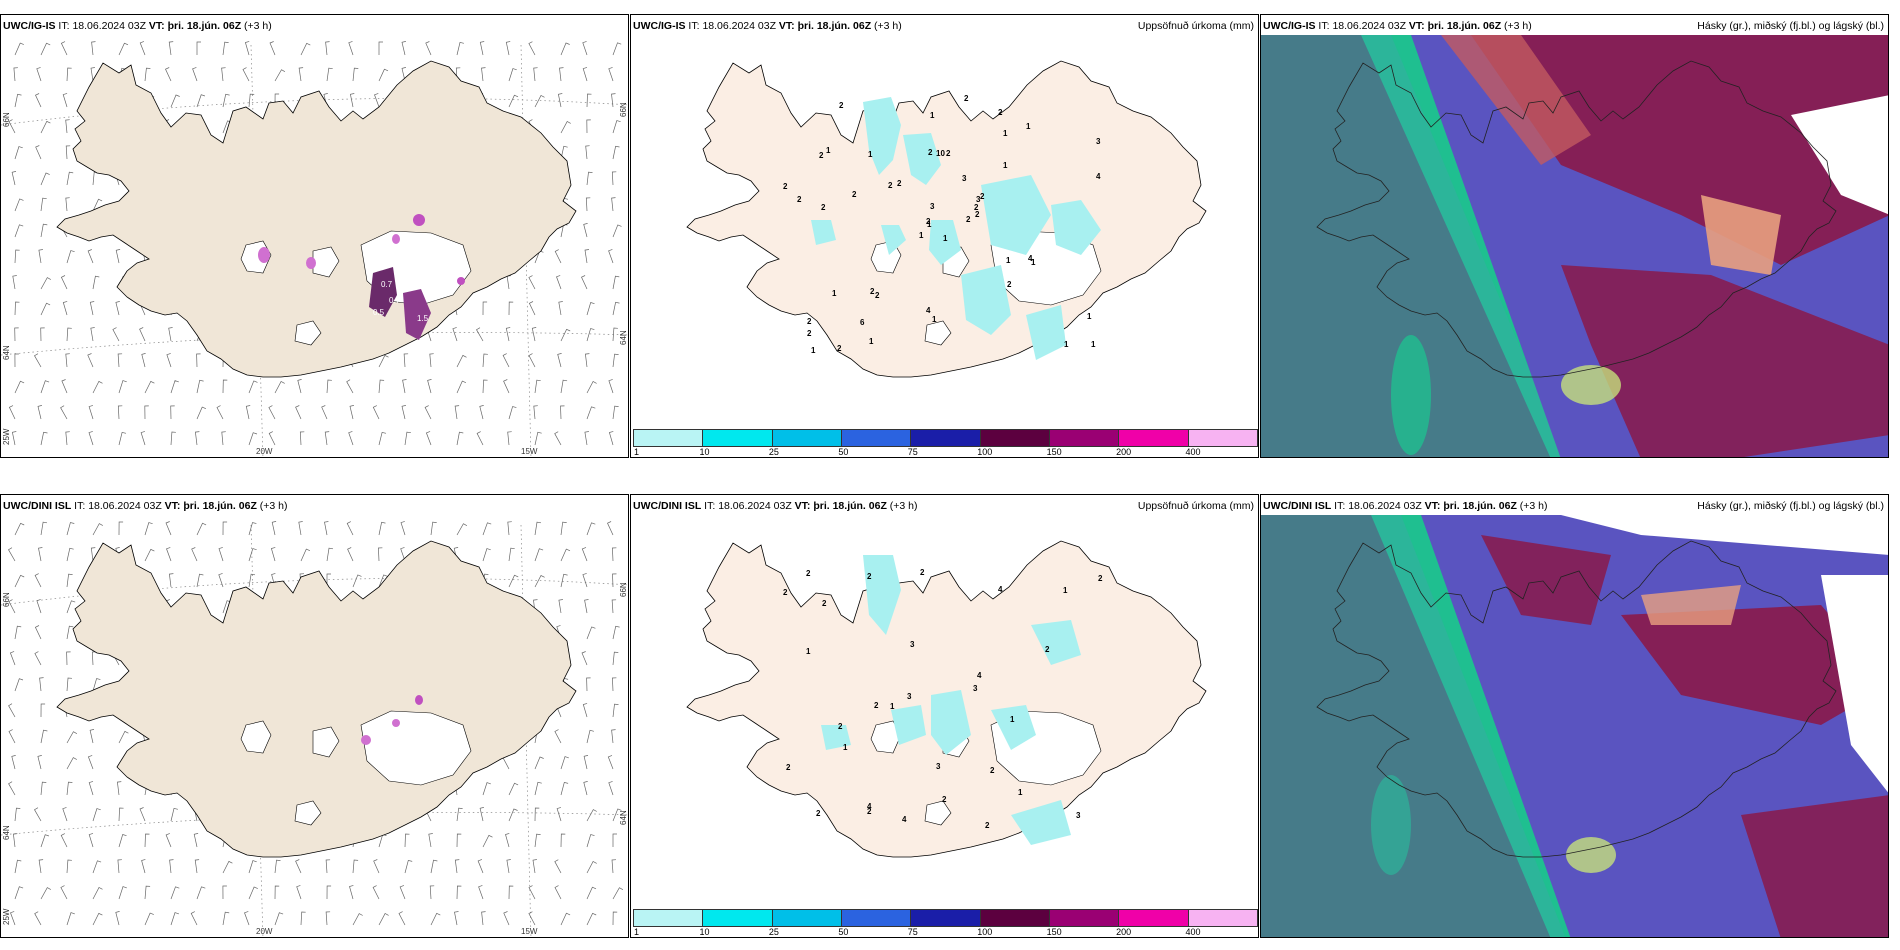  What do you see at coordinates (529, 931) in the screenshot?
I see `lon-label-15w: 15W` at bounding box center [529, 931].